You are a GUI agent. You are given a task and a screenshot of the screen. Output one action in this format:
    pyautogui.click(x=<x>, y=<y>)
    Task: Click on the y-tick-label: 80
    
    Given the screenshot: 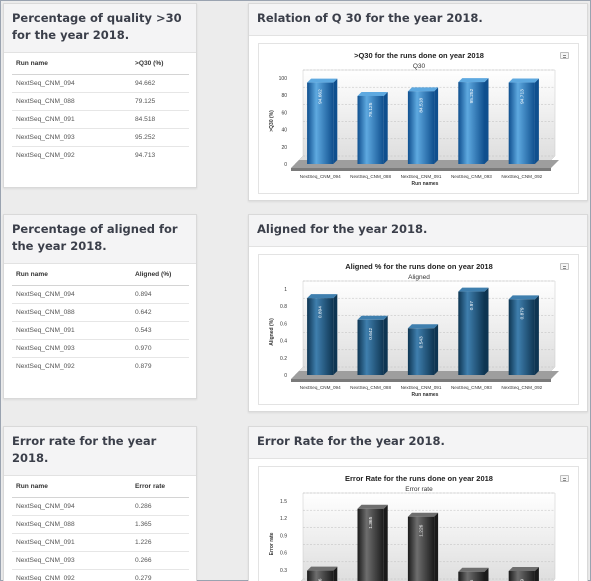 What is the action you would take?
    pyautogui.click(x=284, y=96)
    